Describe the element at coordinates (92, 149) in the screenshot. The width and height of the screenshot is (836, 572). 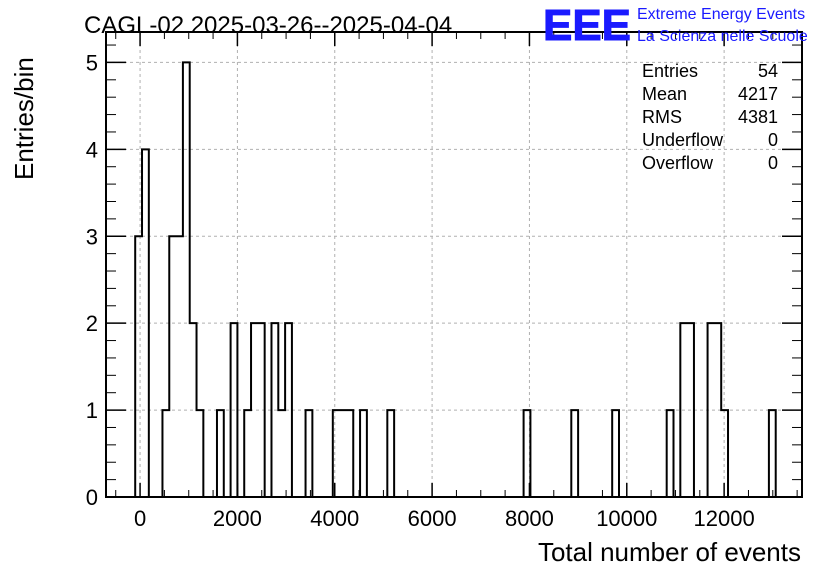
I see `y-tick-label: 4` at that location.